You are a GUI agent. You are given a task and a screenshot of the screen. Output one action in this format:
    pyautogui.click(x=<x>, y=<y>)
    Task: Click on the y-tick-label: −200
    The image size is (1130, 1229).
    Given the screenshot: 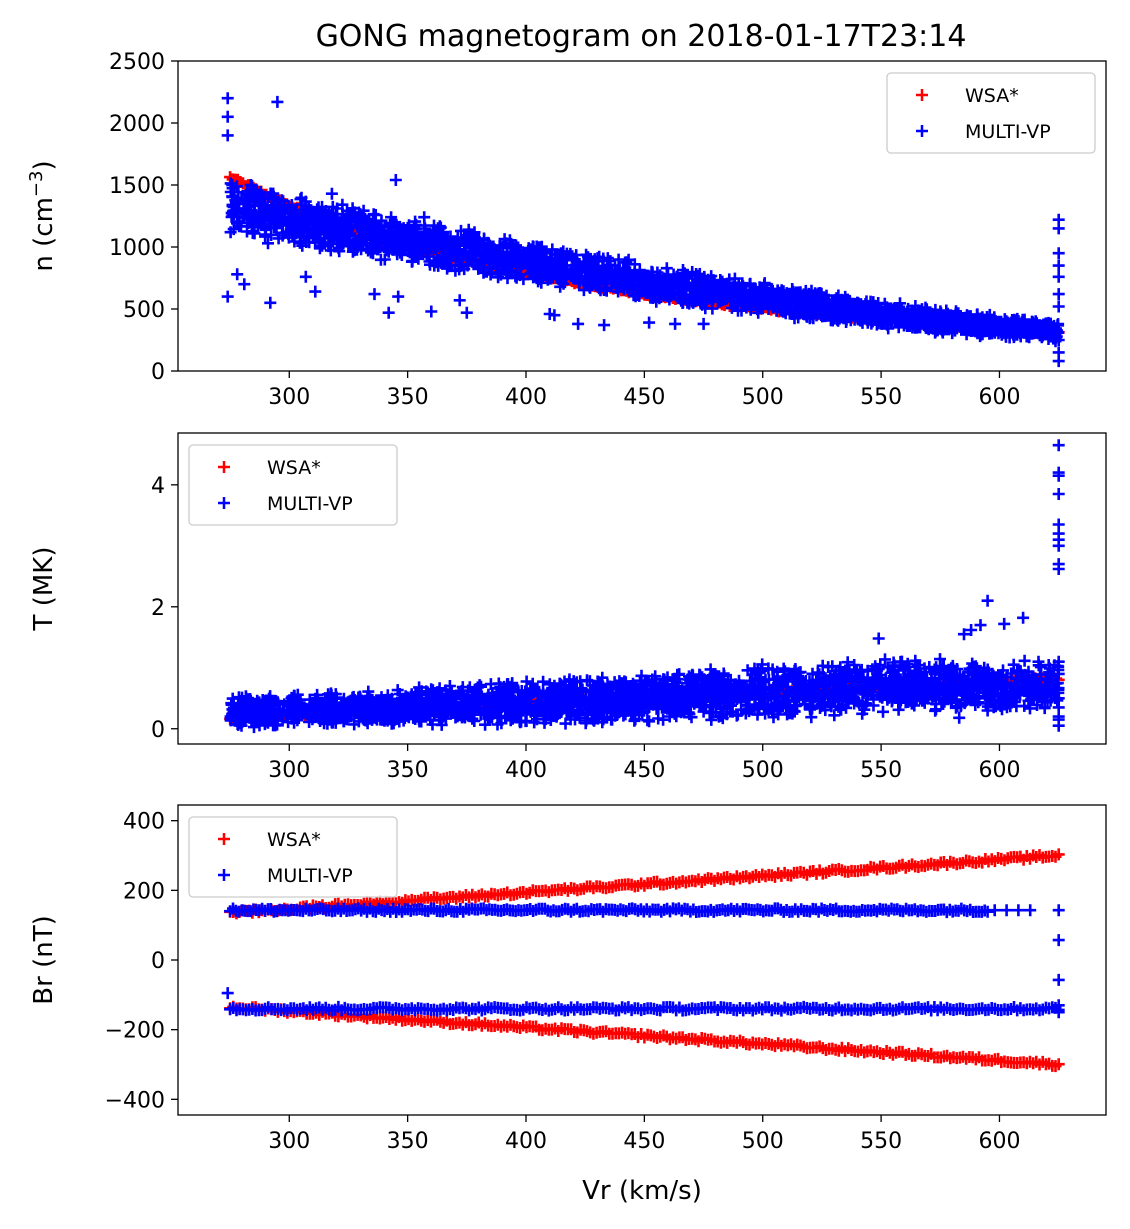 What is the action you would take?
    pyautogui.click(x=135, y=1031)
    